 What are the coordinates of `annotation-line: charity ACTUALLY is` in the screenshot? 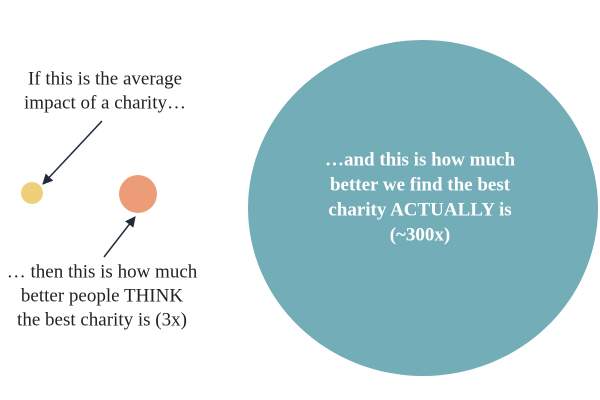 It's located at (419, 209).